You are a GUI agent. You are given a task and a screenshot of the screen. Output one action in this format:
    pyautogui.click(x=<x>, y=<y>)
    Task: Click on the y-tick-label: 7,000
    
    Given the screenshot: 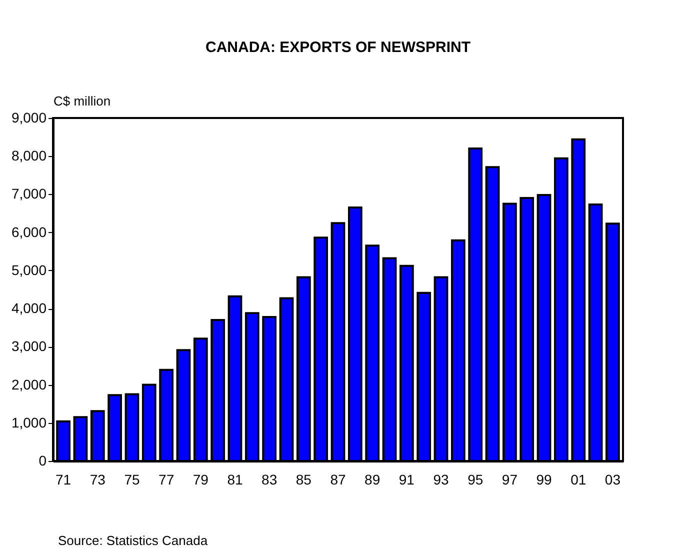 What is the action you would take?
    pyautogui.click(x=29, y=194)
    